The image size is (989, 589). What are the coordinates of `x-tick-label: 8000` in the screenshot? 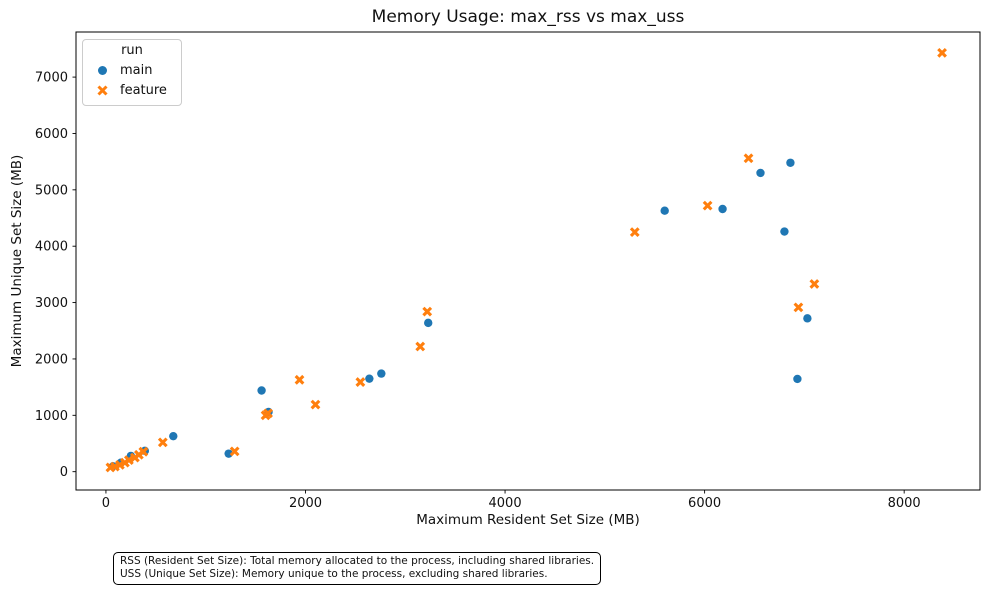 It's located at (904, 503).